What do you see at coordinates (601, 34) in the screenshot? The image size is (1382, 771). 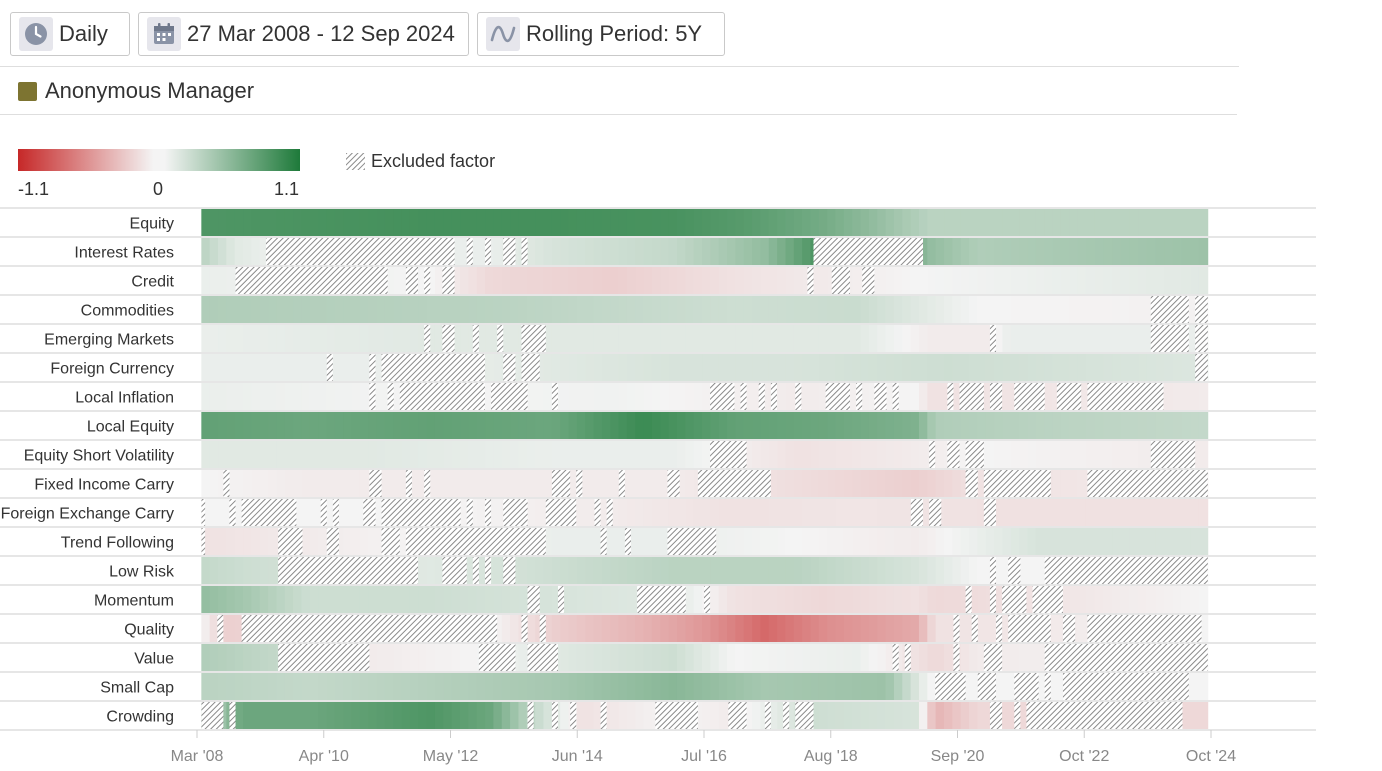 I see `rolling-period-dropdown: Rolling Period: 5Y` at bounding box center [601, 34].